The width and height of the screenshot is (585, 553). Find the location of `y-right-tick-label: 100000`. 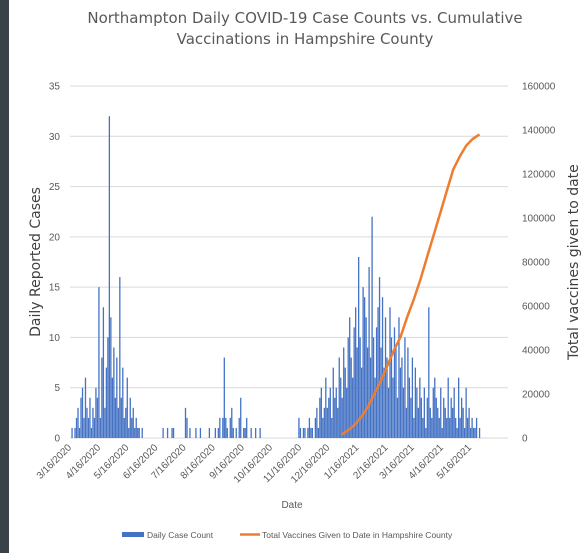

y-right-tick-label: 100000 is located at coordinates (539, 219).